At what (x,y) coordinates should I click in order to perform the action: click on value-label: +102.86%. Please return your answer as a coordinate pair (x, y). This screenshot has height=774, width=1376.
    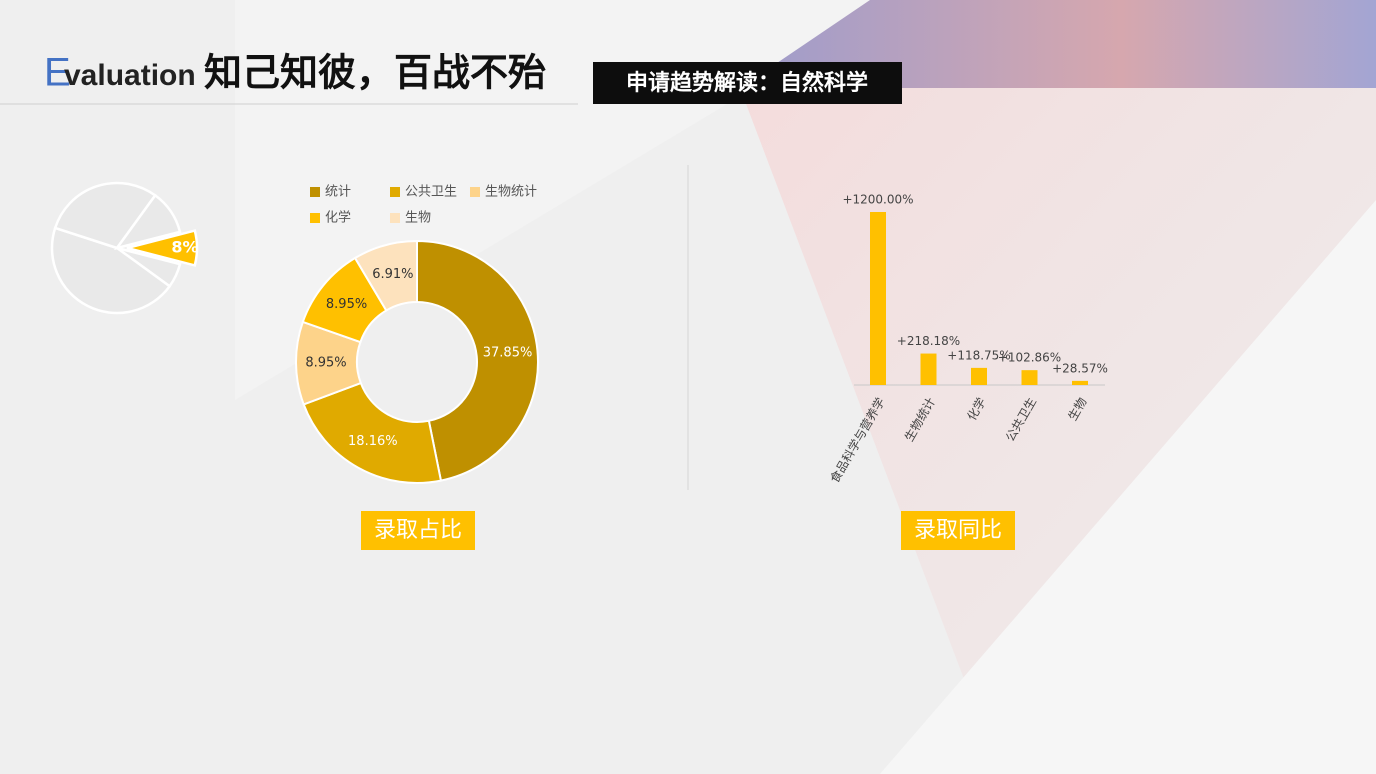
    Looking at the image, I should click on (1029, 358).